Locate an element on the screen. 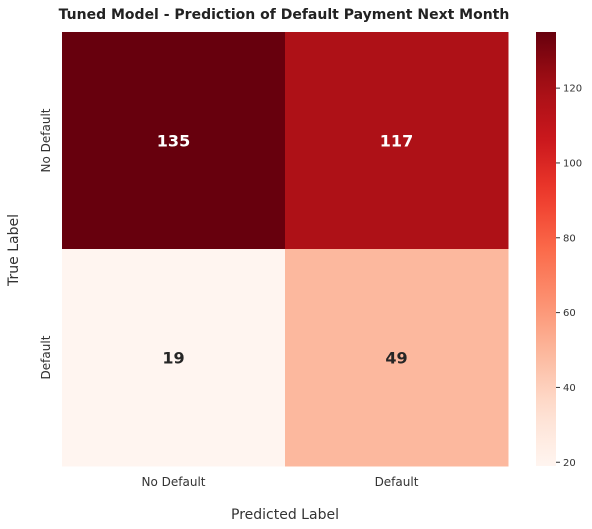 This screenshot has width=592, height=529. cell-value-label: 135 is located at coordinates (173, 141).